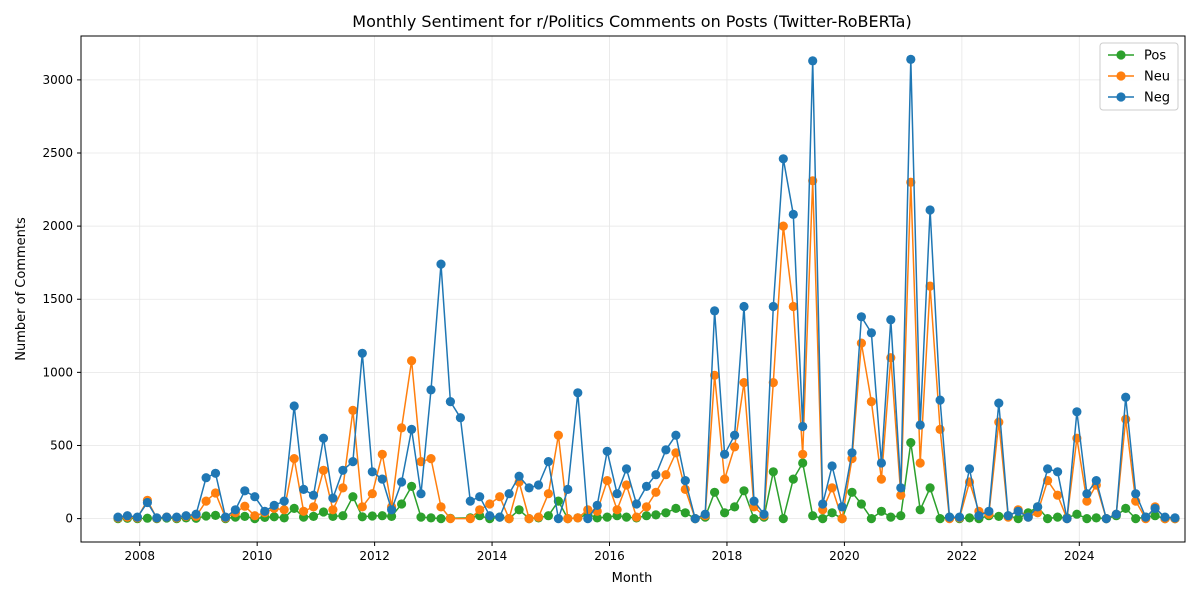 This screenshot has height=604, width=1200. What do you see at coordinates (1157, 98) in the screenshot?
I see `legend-label: Neg` at bounding box center [1157, 98].